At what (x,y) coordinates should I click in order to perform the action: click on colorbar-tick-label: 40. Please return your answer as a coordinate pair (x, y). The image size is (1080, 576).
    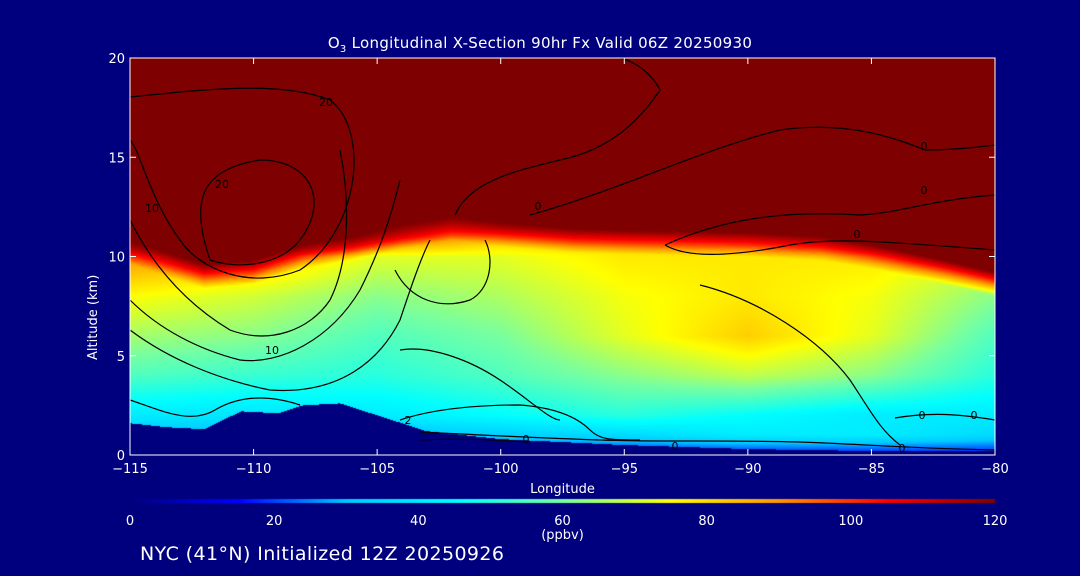
    Looking at the image, I should click on (418, 521).